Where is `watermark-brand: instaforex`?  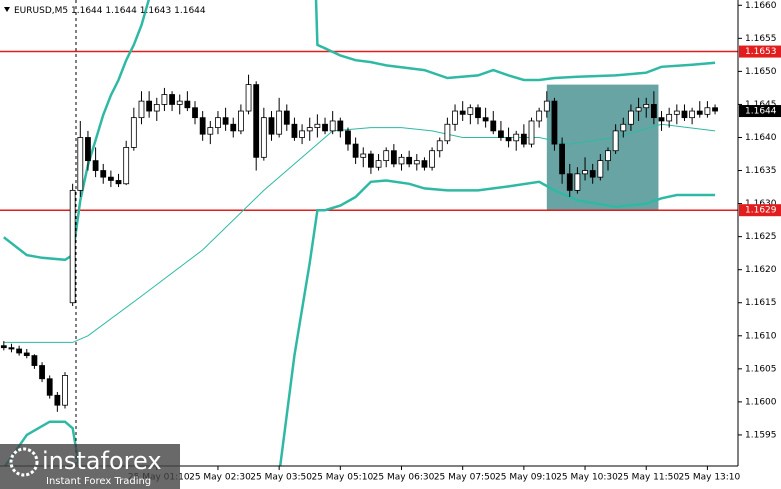 watermark-brand: instaforex is located at coordinates (102, 461).